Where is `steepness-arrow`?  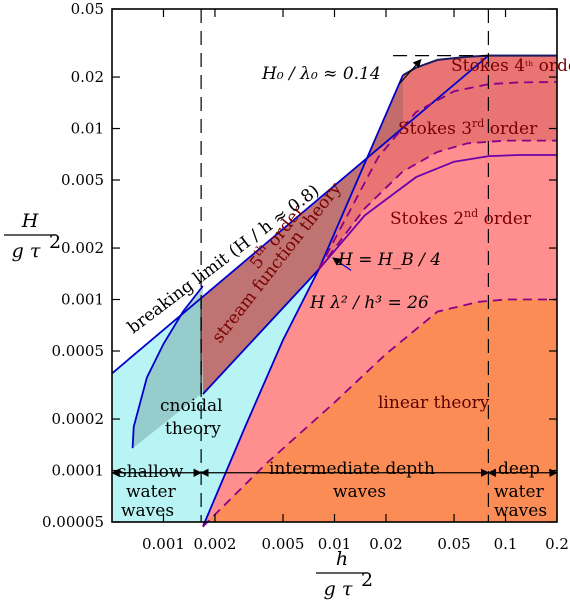 steepness-arrow is located at coordinates (410, 71).